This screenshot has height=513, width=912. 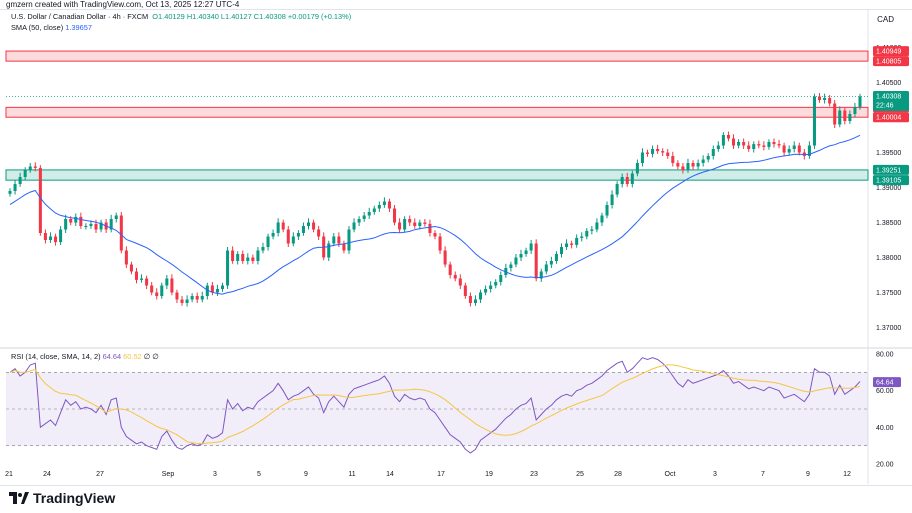 I want to click on rsi-sma-line, so click(x=435, y=404).